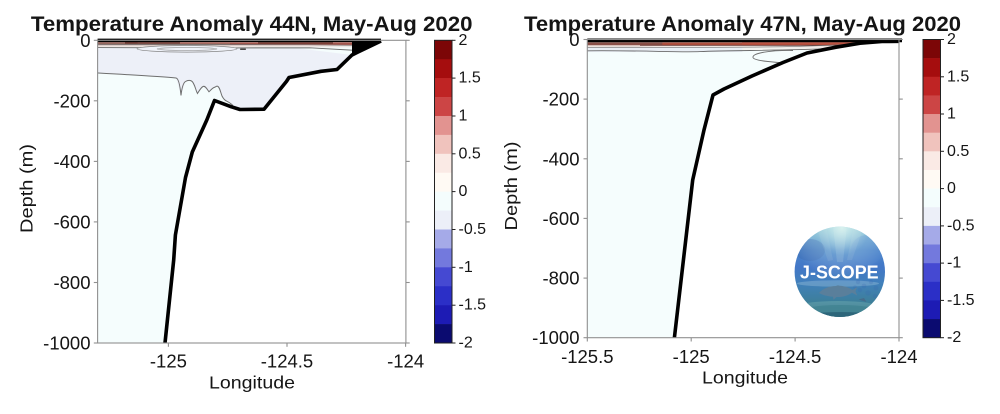 The height and width of the screenshot is (414, 1000). Describe the element at coordinates (252, 24) in the screenshot. I see `svg-text:Temperature Anomaly 44N, May-A: Temperature Anomaly 44N, May-Aug 2020` at that location.